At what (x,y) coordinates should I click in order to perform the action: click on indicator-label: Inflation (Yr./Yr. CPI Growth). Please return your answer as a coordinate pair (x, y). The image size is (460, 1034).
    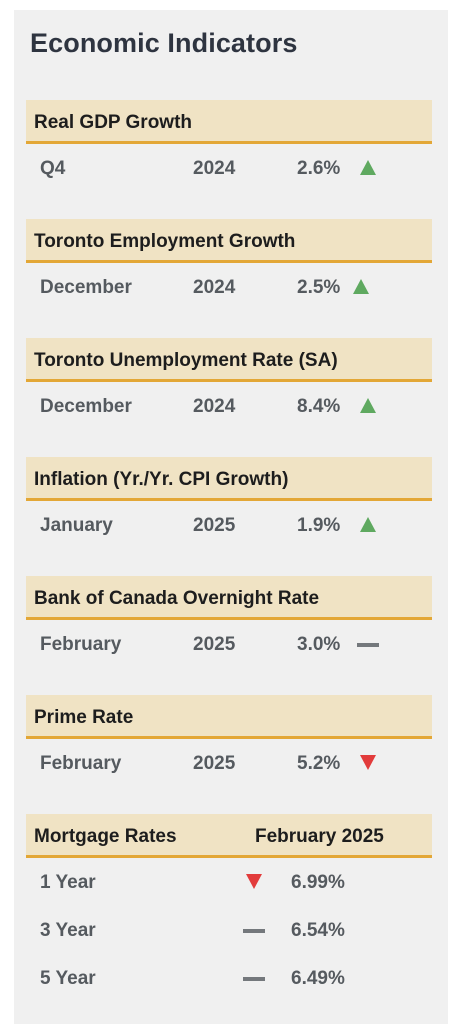
    Looking at the image, I should click on (161, 479).